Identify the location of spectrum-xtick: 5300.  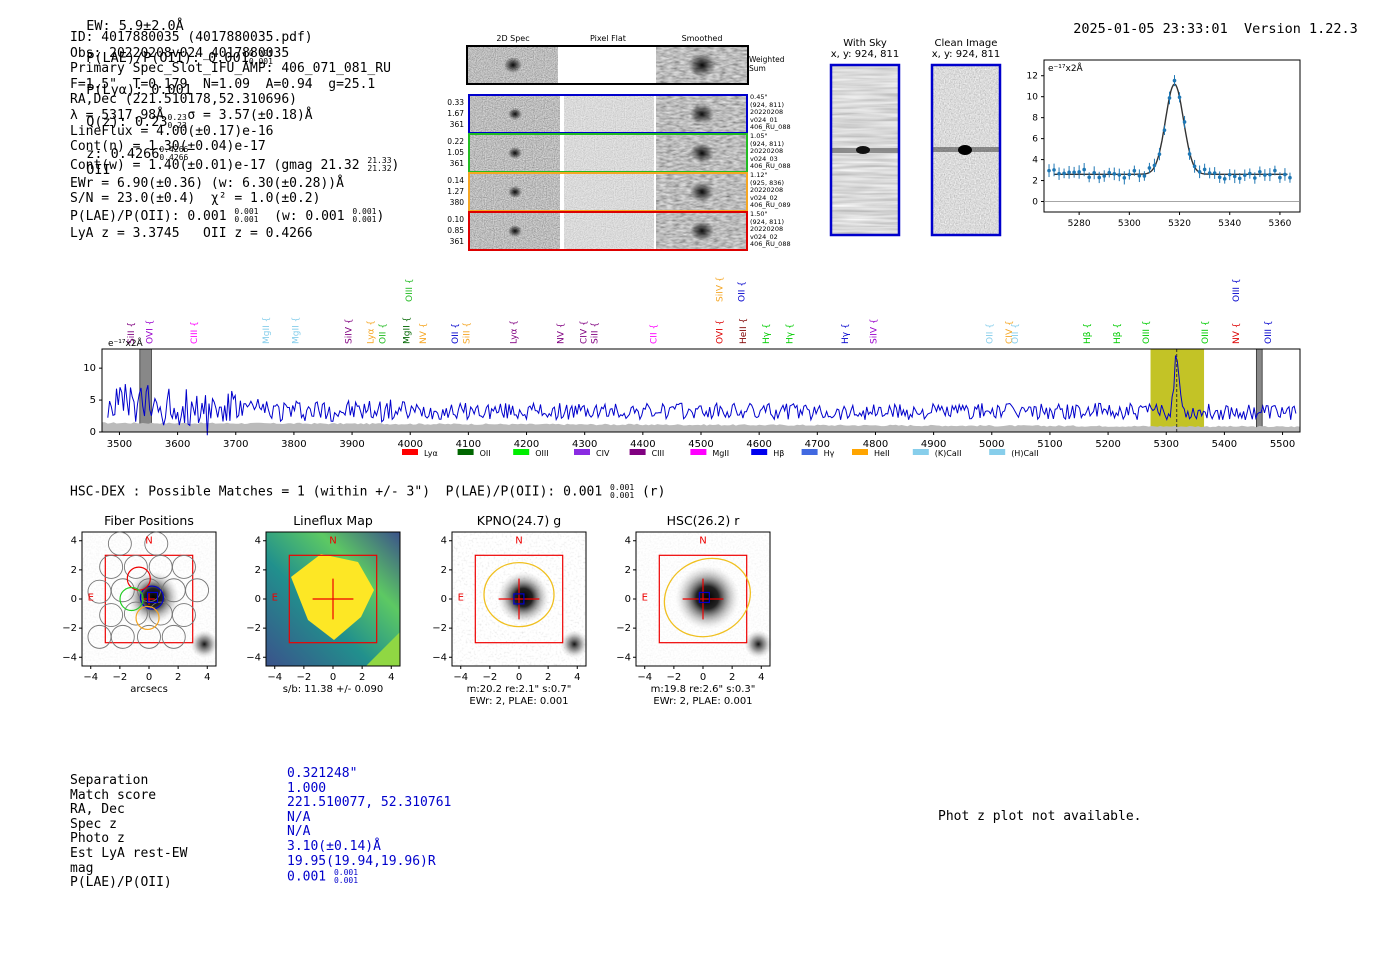
(1166, 444).